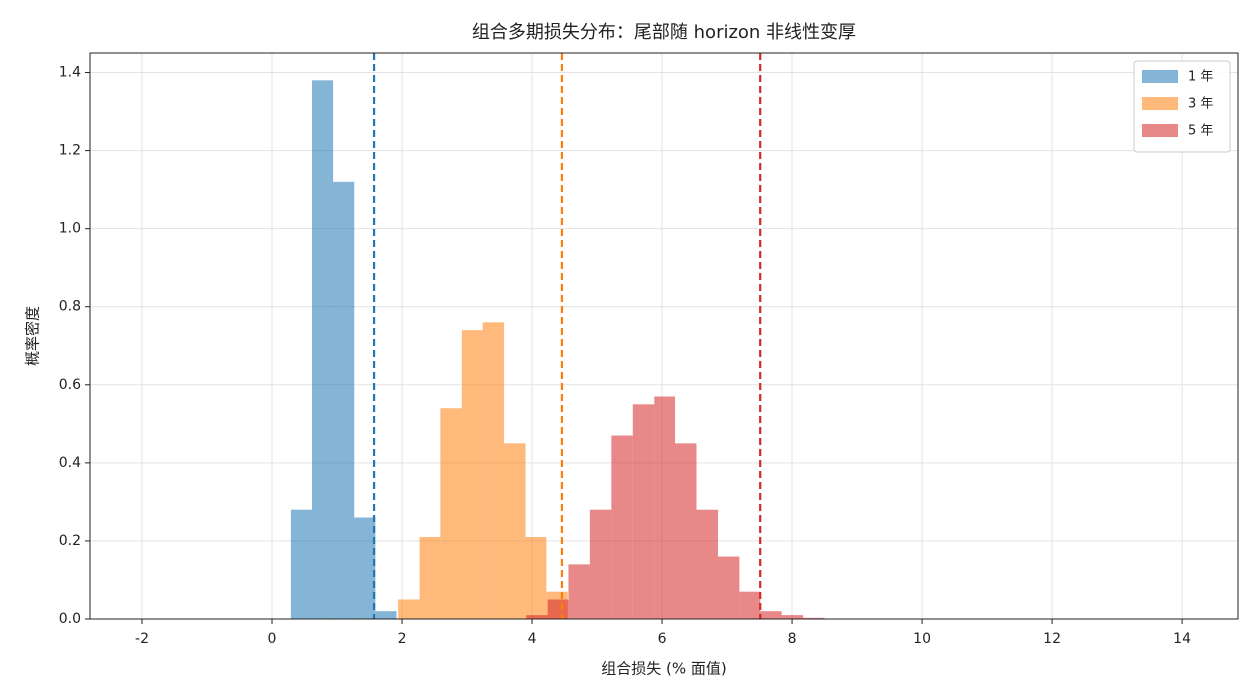 The image size is (1260, 700). Describe the element at coordinates (1182, 639) in the screenshot. I see `x-tick-label: 14` at that location.